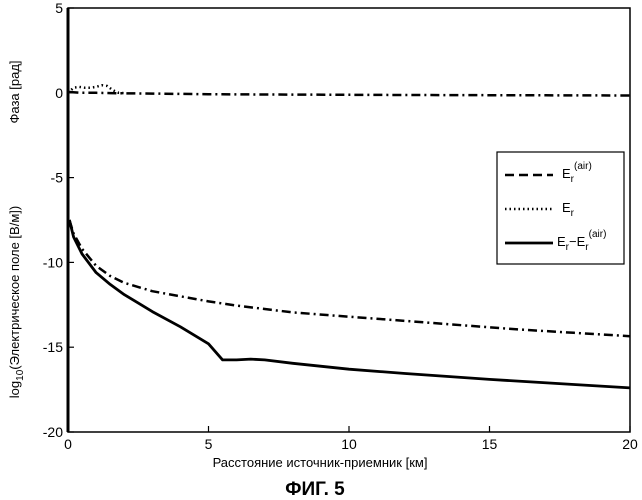 This screenshot has height=500, width=642. What do you see at coordinates (14, 288) in the screenshot?
I see `y-axis-label-rest: (Электрическое поле [В/м])` at bounding box center [14, 288].